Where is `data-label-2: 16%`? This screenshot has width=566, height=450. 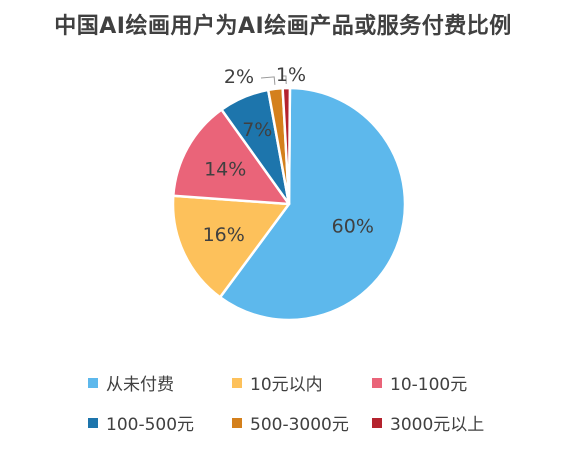
data-label-2: 16% is located at coordinates (224, 235).